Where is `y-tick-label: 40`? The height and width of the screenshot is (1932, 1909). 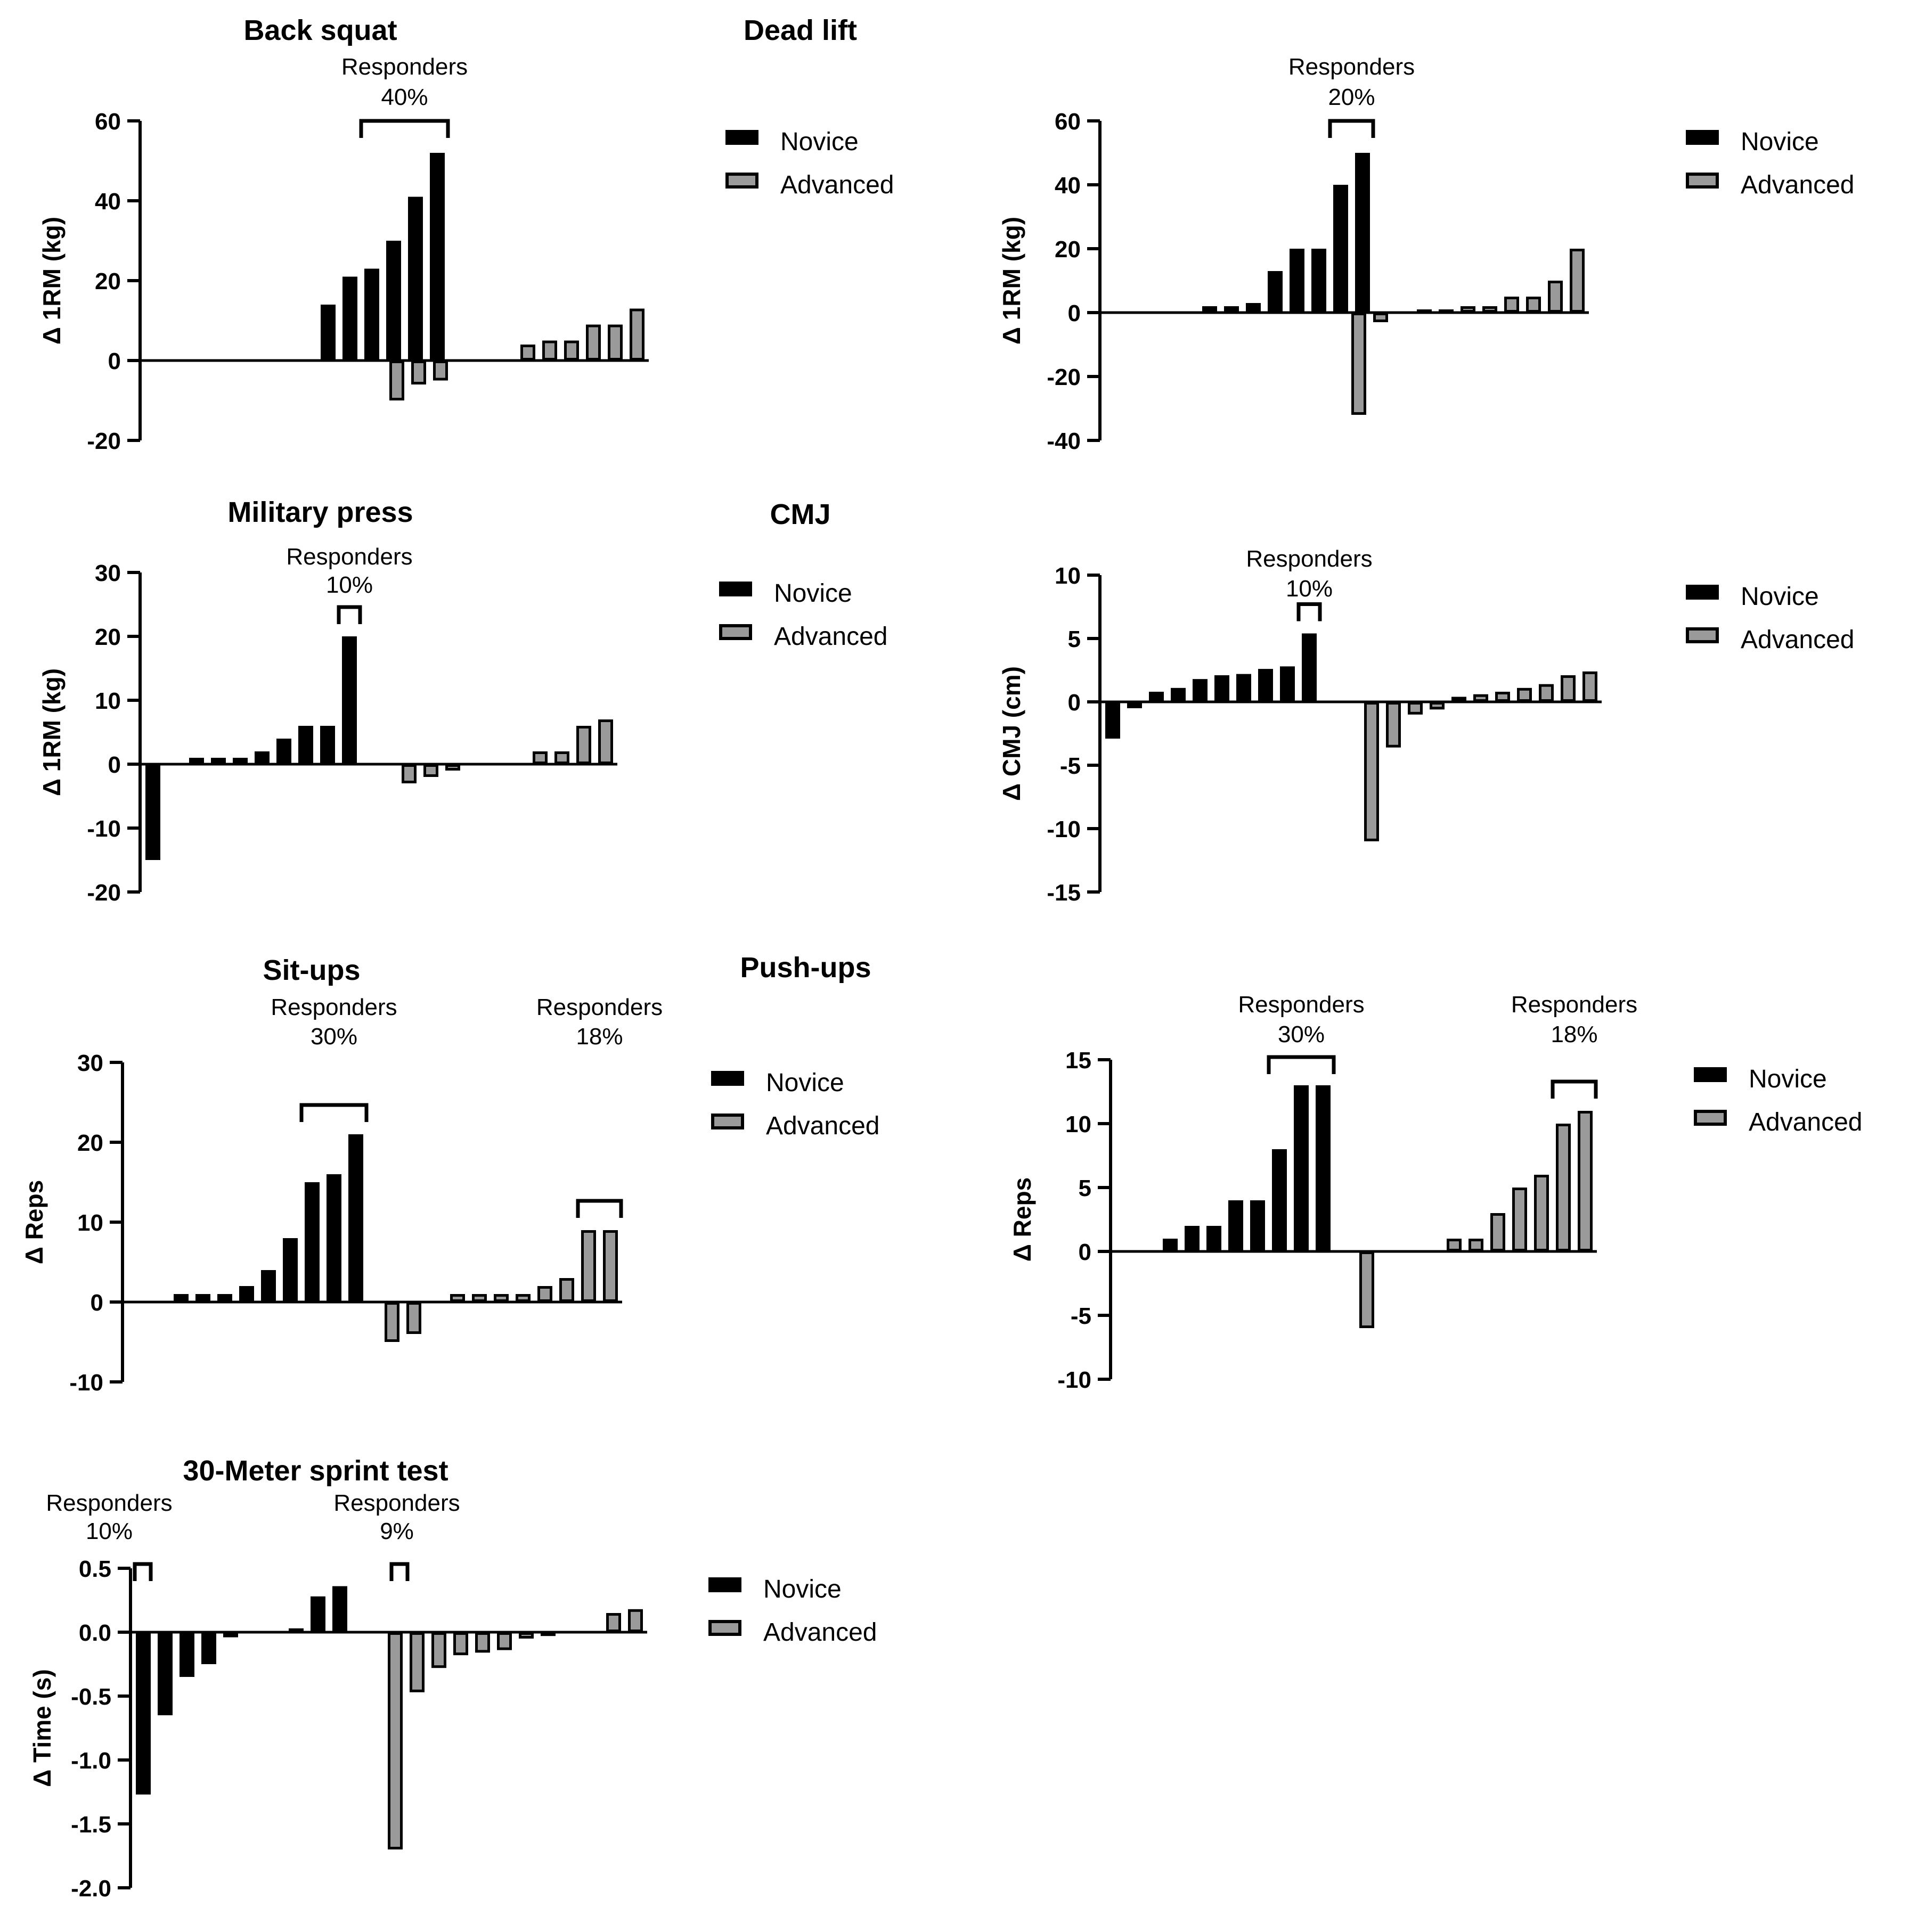
y-tick-label: 40 is located at coordinates (108, 202).